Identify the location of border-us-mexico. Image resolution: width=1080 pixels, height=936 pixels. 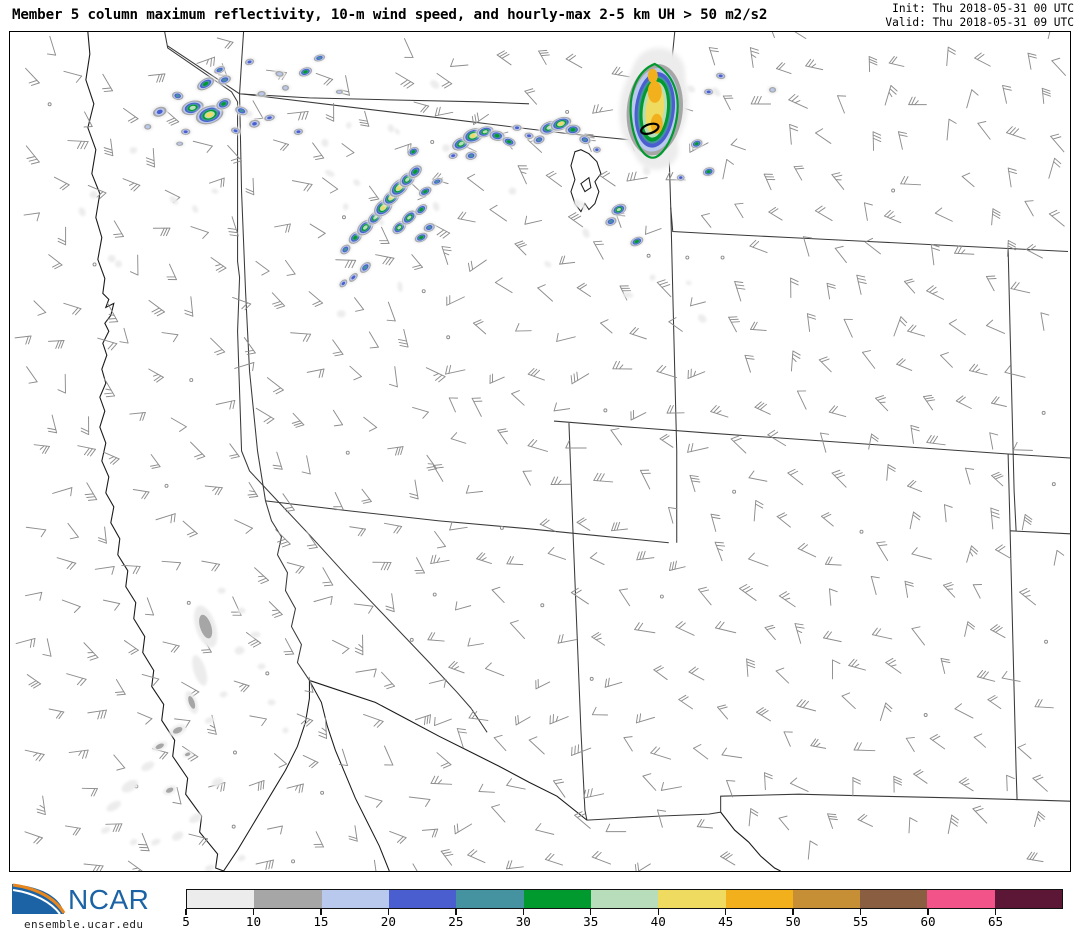
(448, 750).